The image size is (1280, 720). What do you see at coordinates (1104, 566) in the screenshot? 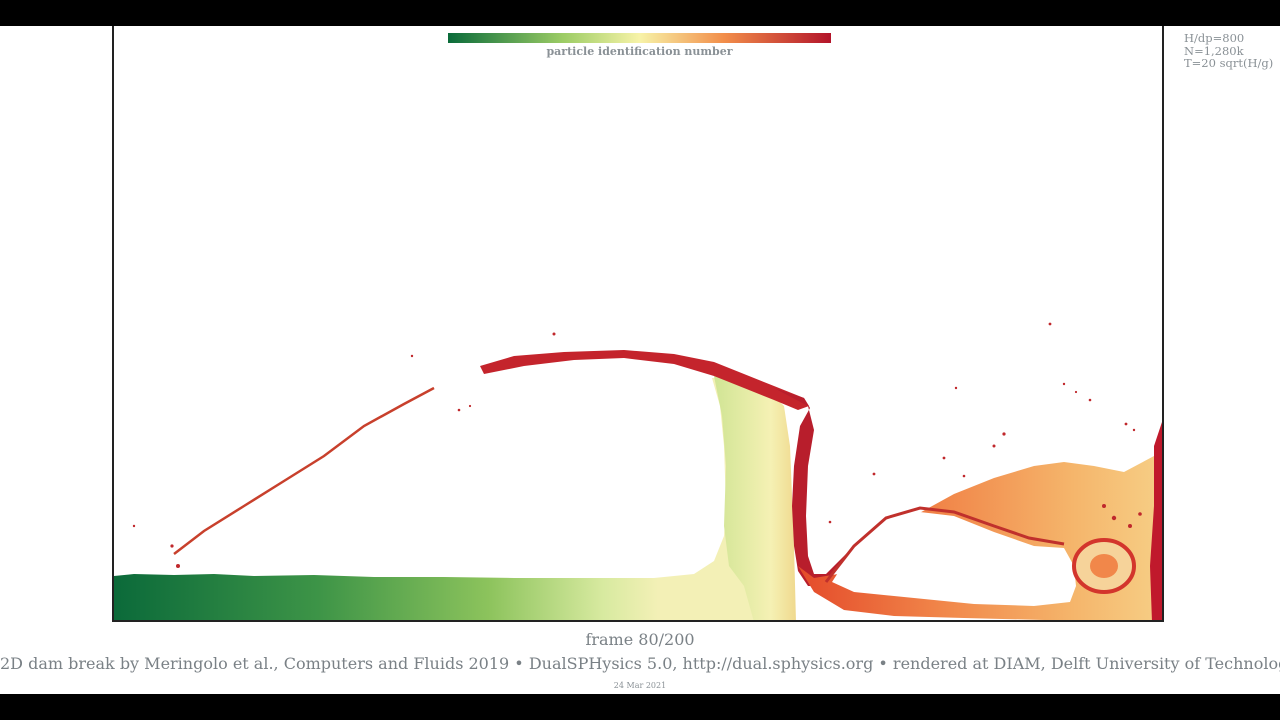
I see `vortex-core` at bounding box center [1104, 566].